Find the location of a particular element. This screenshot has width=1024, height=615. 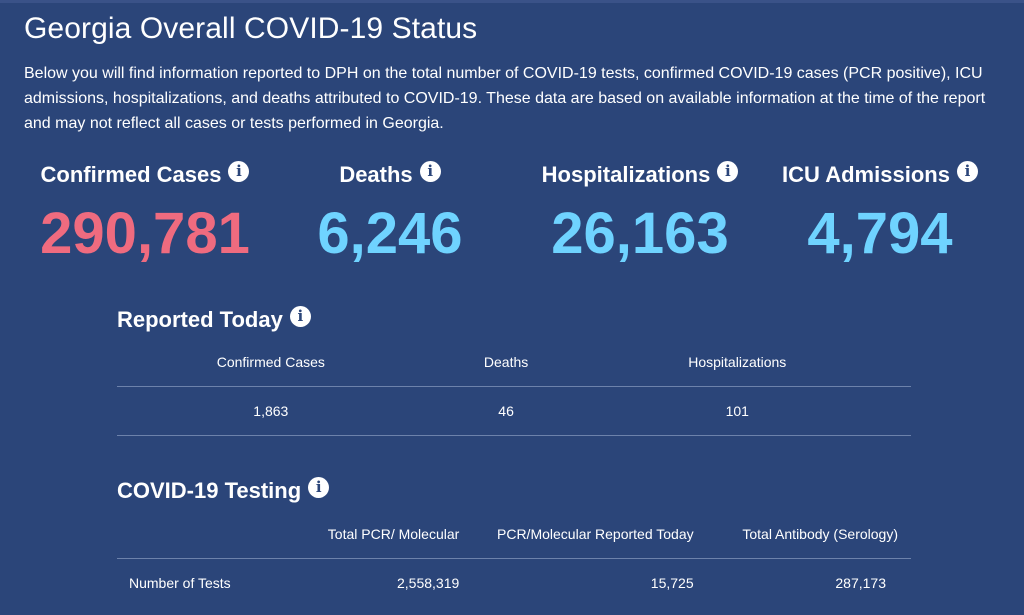

stat-value-icu-admissions: 4,794 is located at coordinates (880, 233).